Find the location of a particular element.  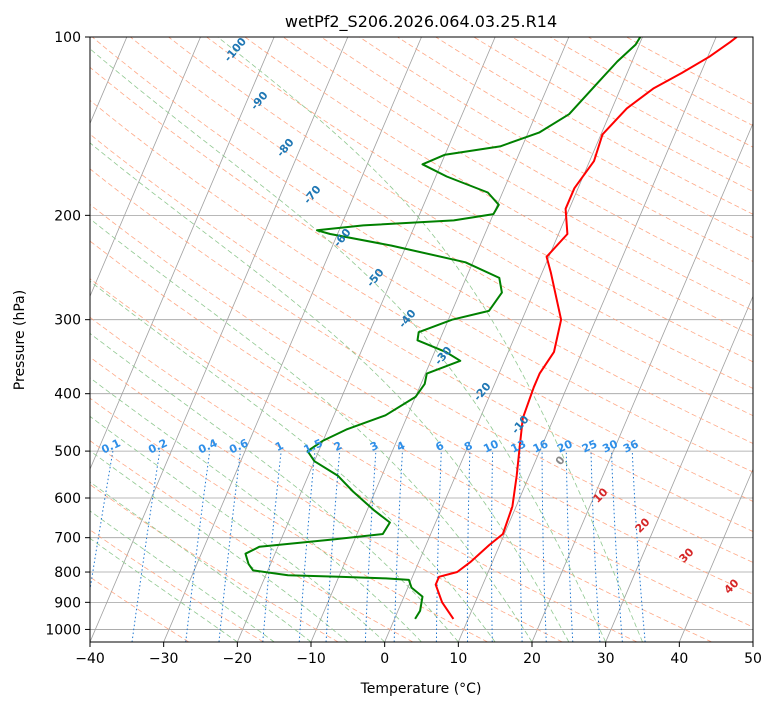

x-tick-label: −40 is located at coordinates (90, 659).